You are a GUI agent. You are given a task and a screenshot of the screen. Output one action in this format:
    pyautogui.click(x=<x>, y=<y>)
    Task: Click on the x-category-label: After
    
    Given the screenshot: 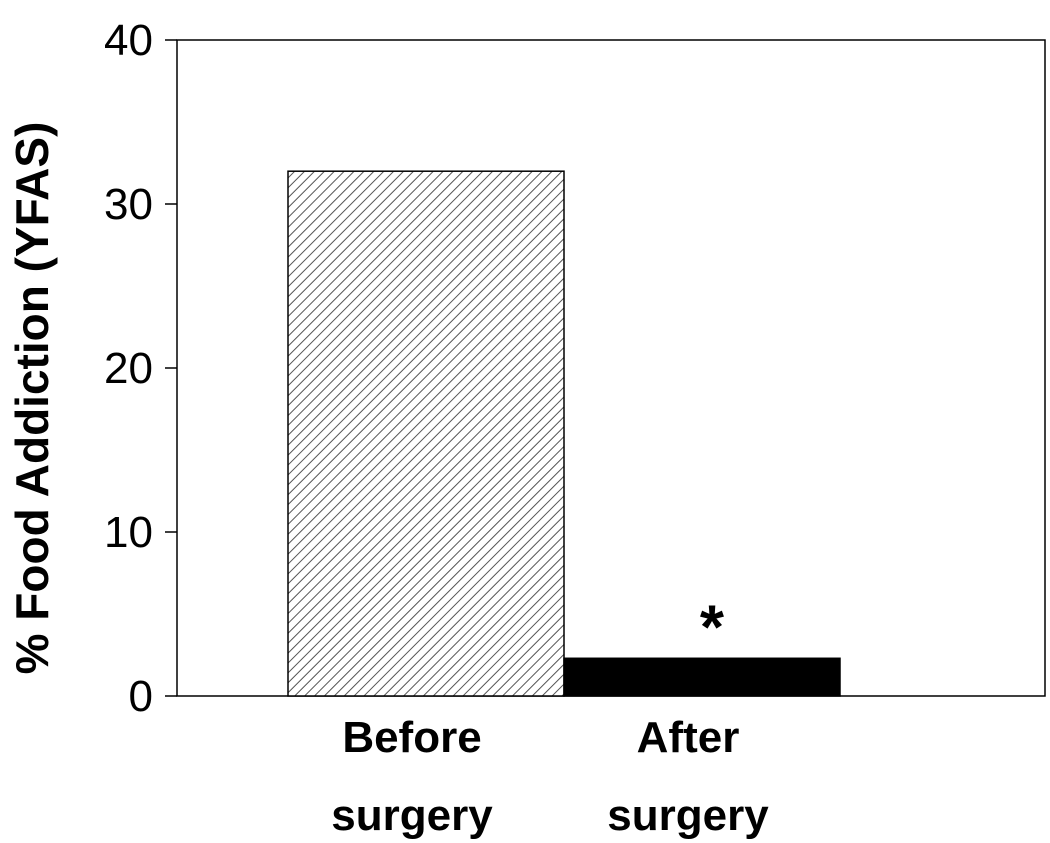 What is the action you would take?
    pyautogui.click(x=688, y=737)
    